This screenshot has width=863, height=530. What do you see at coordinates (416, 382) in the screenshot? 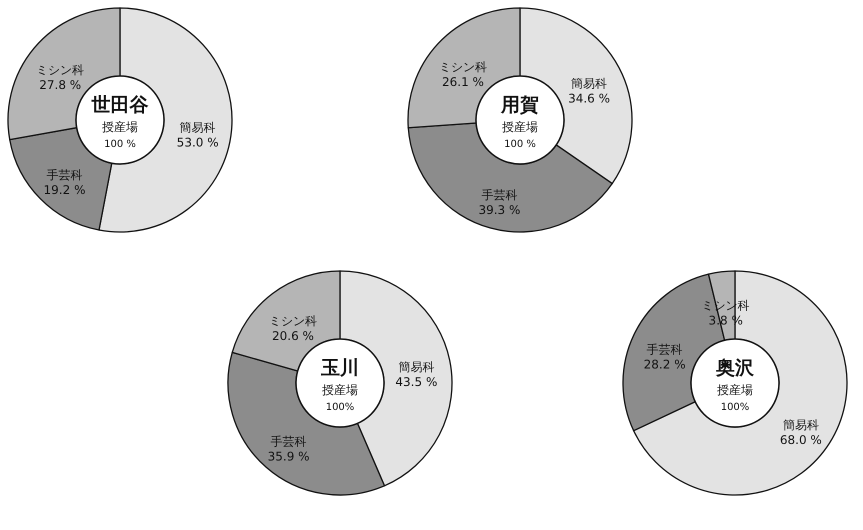
I see `data-label: 43.5 %` at bounding box center [416, 382].